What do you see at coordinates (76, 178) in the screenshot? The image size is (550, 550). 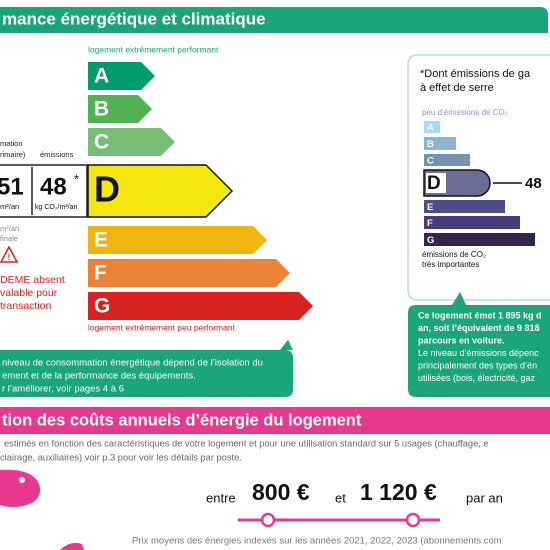 I see `asterisk: *` at bounding box center [76, 178].